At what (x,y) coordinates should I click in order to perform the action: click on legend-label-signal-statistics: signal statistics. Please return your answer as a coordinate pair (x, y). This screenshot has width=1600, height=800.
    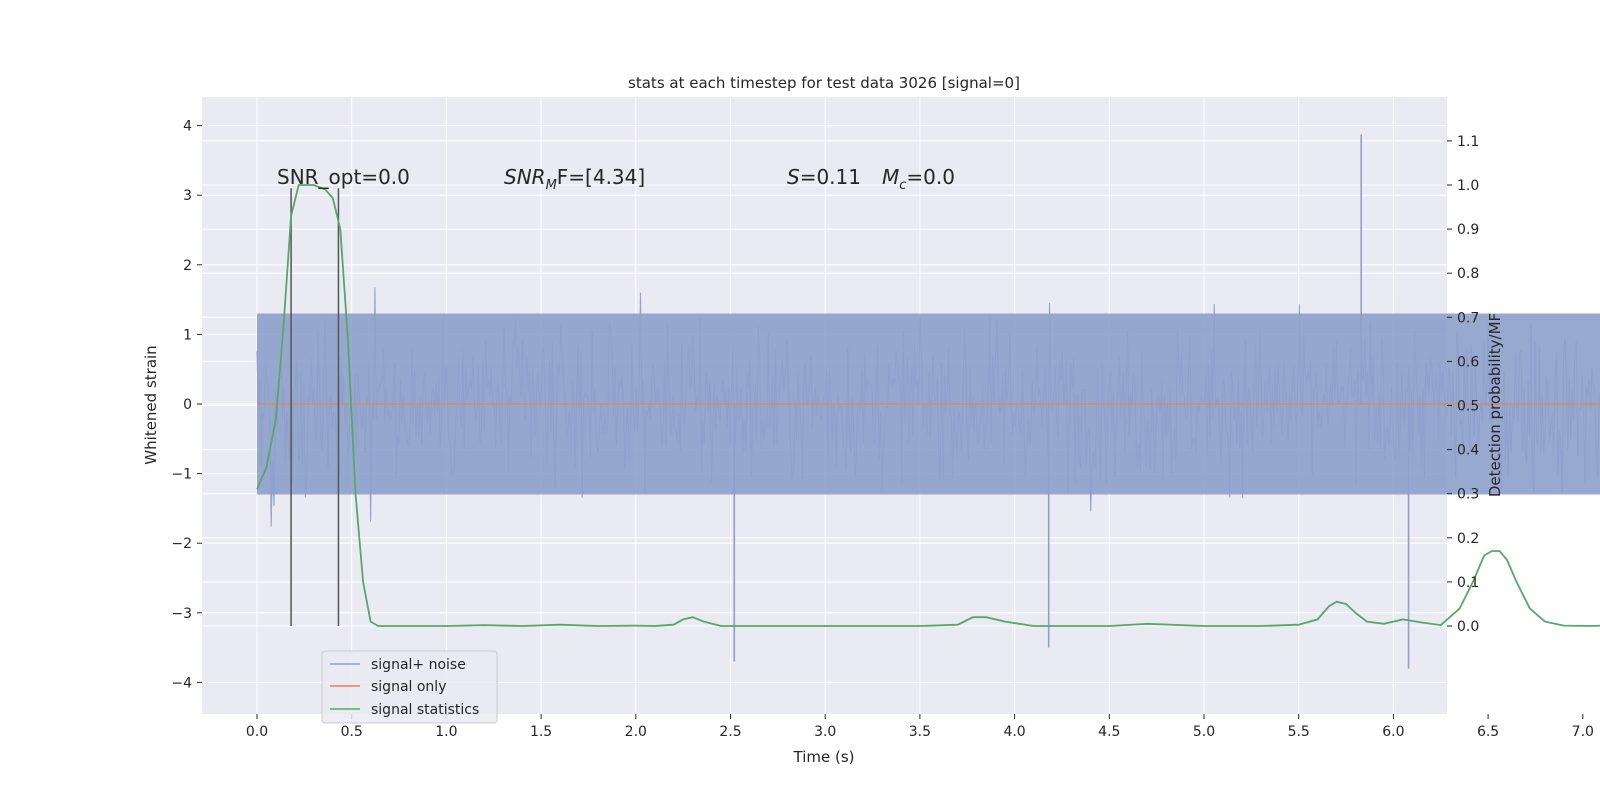
    Looking at the image, I should click on (425, 710).